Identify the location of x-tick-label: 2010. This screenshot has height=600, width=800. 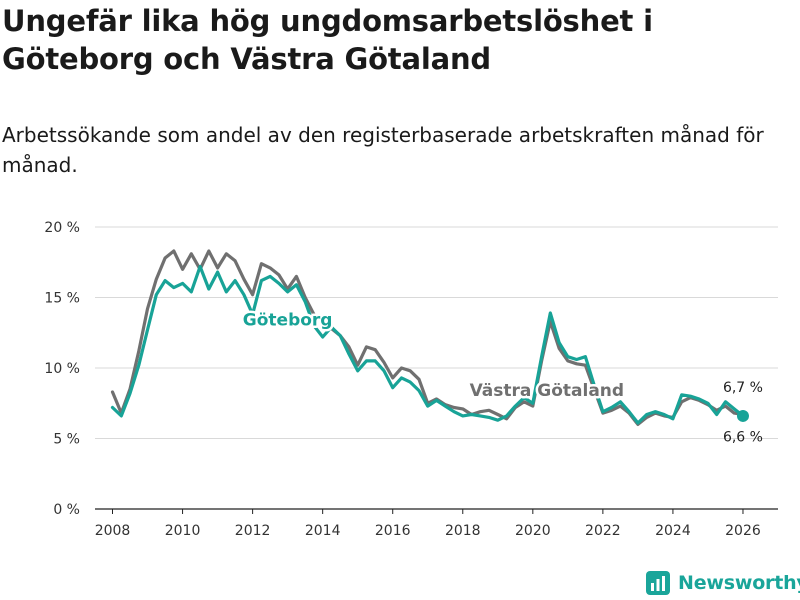
(183, 531).